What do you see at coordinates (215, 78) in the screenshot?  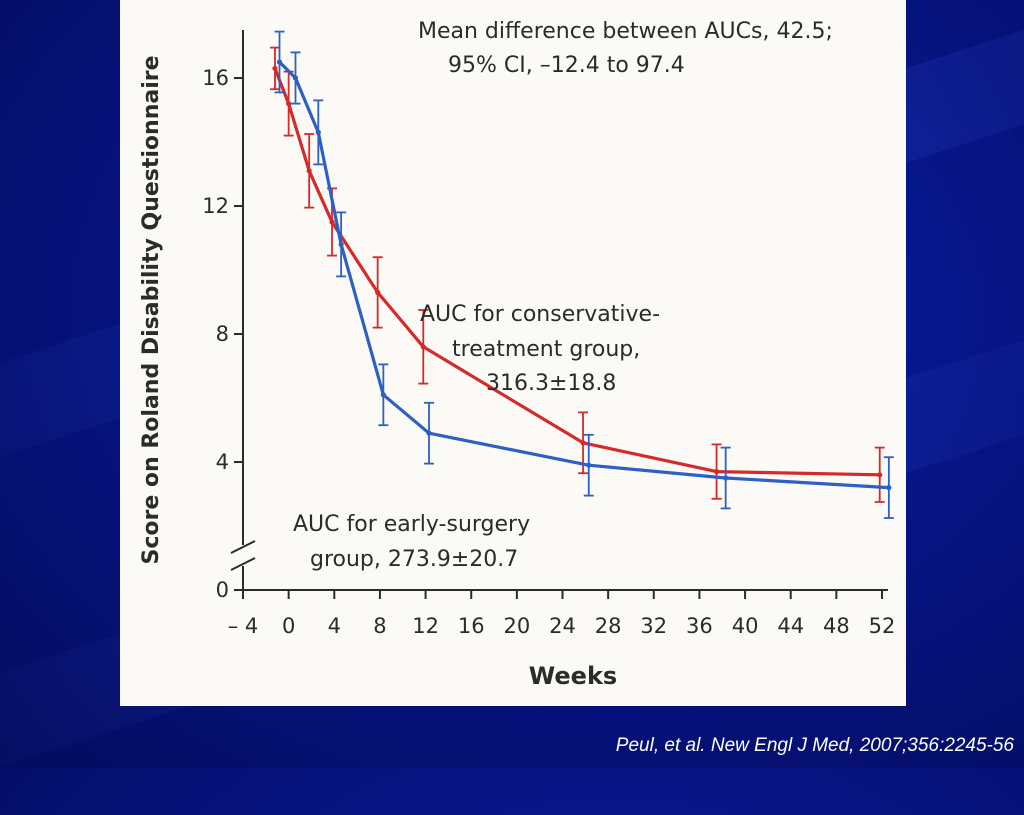 I see `y-tick-label: 16` at bounding box center [215, 78].